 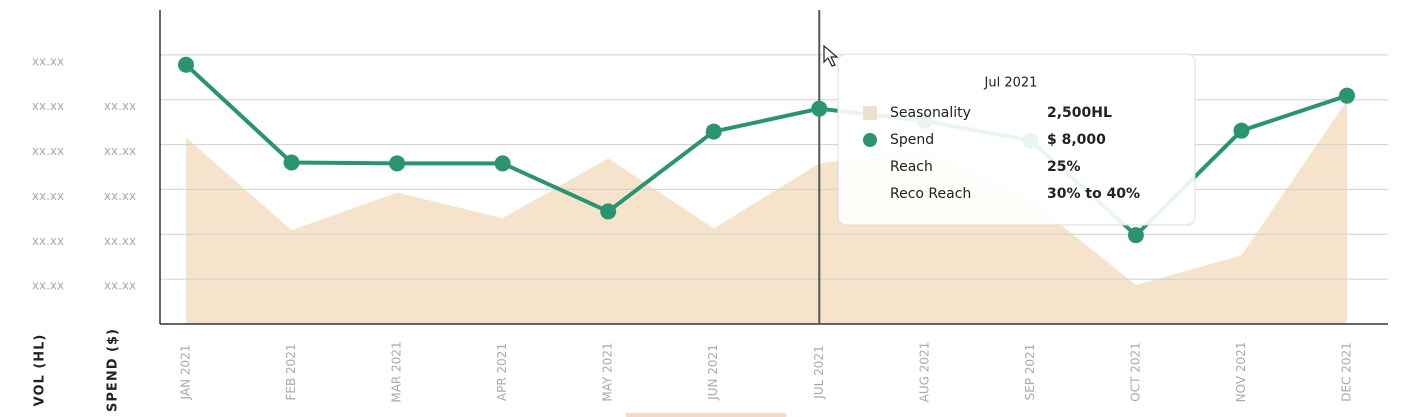 What do you see at coordinates (930, 113) in the screenshot?
I see `tooltip-label: Seasonality` at bounding box center [930, 113].